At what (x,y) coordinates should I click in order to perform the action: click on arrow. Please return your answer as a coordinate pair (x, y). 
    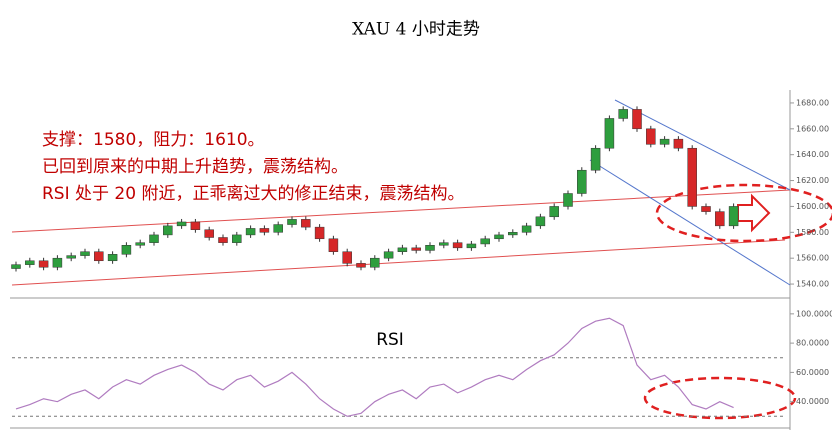
    Looking at the image, I should click on (754, 213).